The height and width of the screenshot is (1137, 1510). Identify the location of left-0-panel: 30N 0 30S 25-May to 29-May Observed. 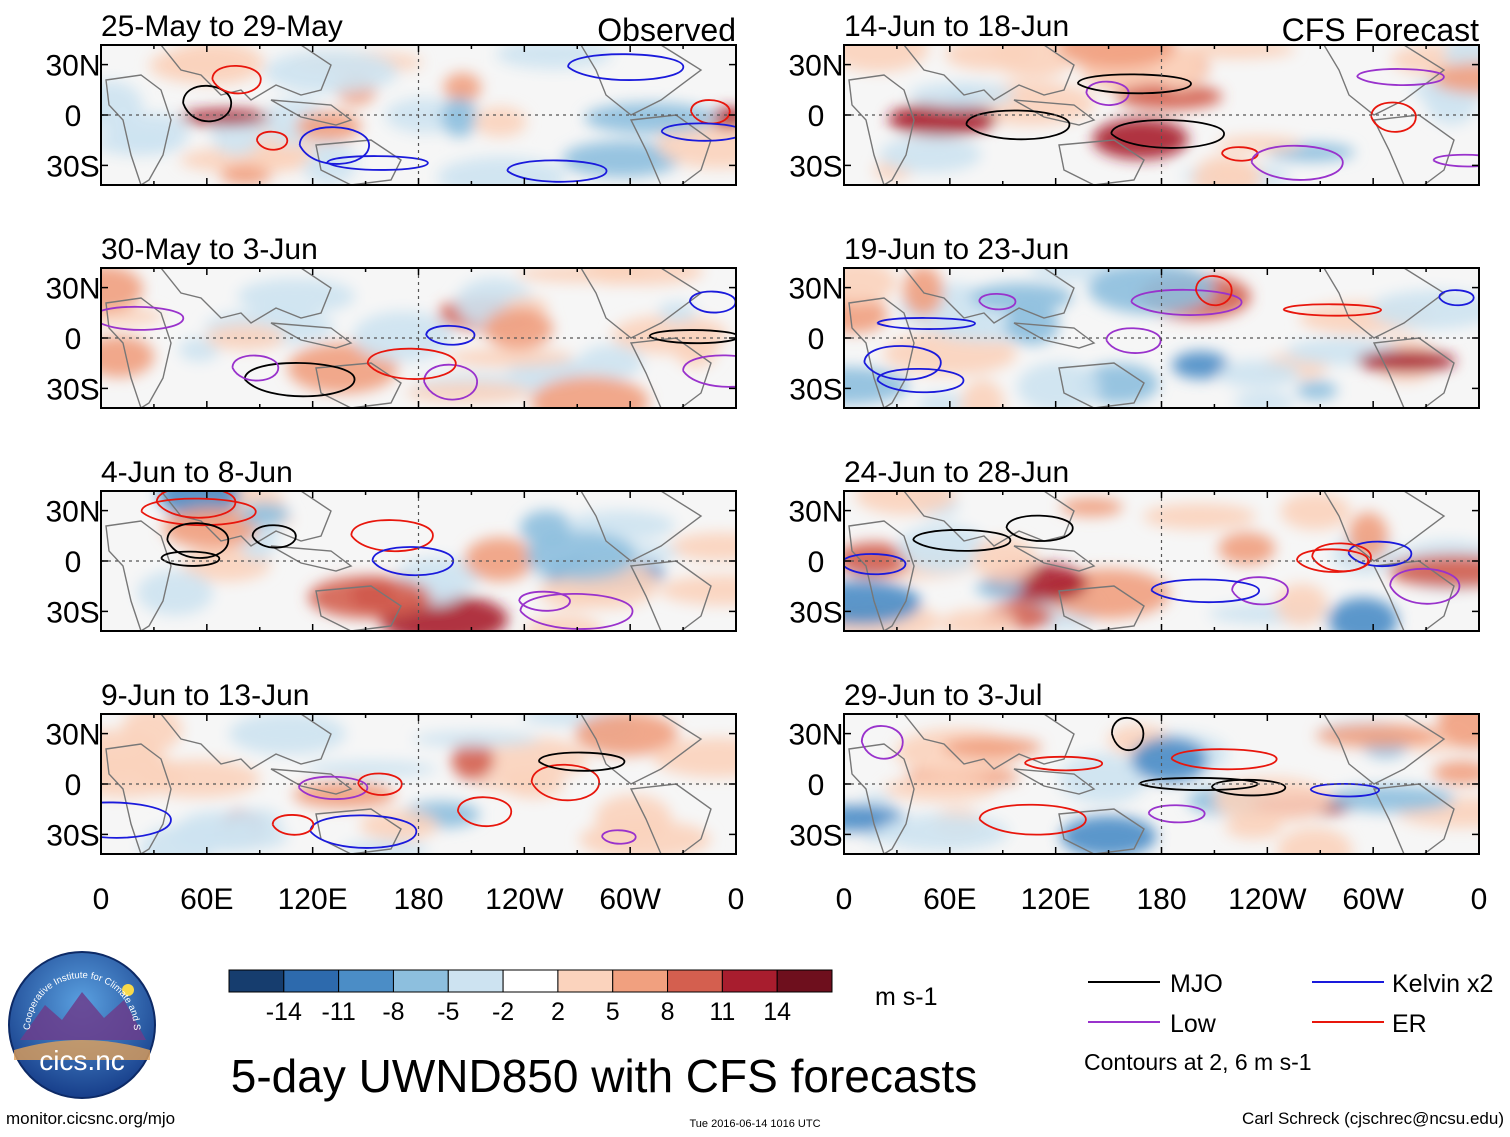
(391, 98).